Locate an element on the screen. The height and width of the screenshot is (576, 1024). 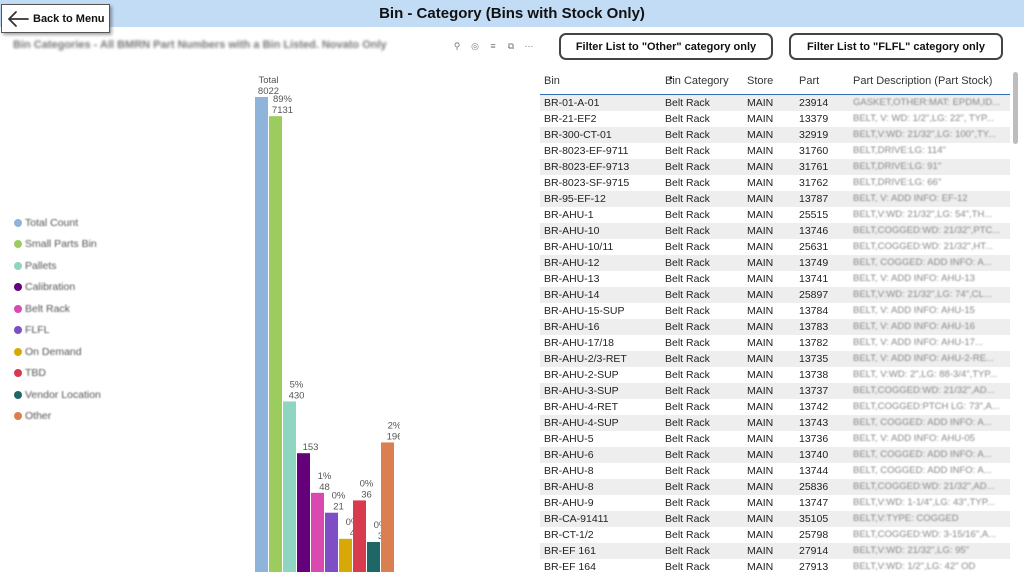
pin-icon: ⚲ is located at coordinates (457, 46).